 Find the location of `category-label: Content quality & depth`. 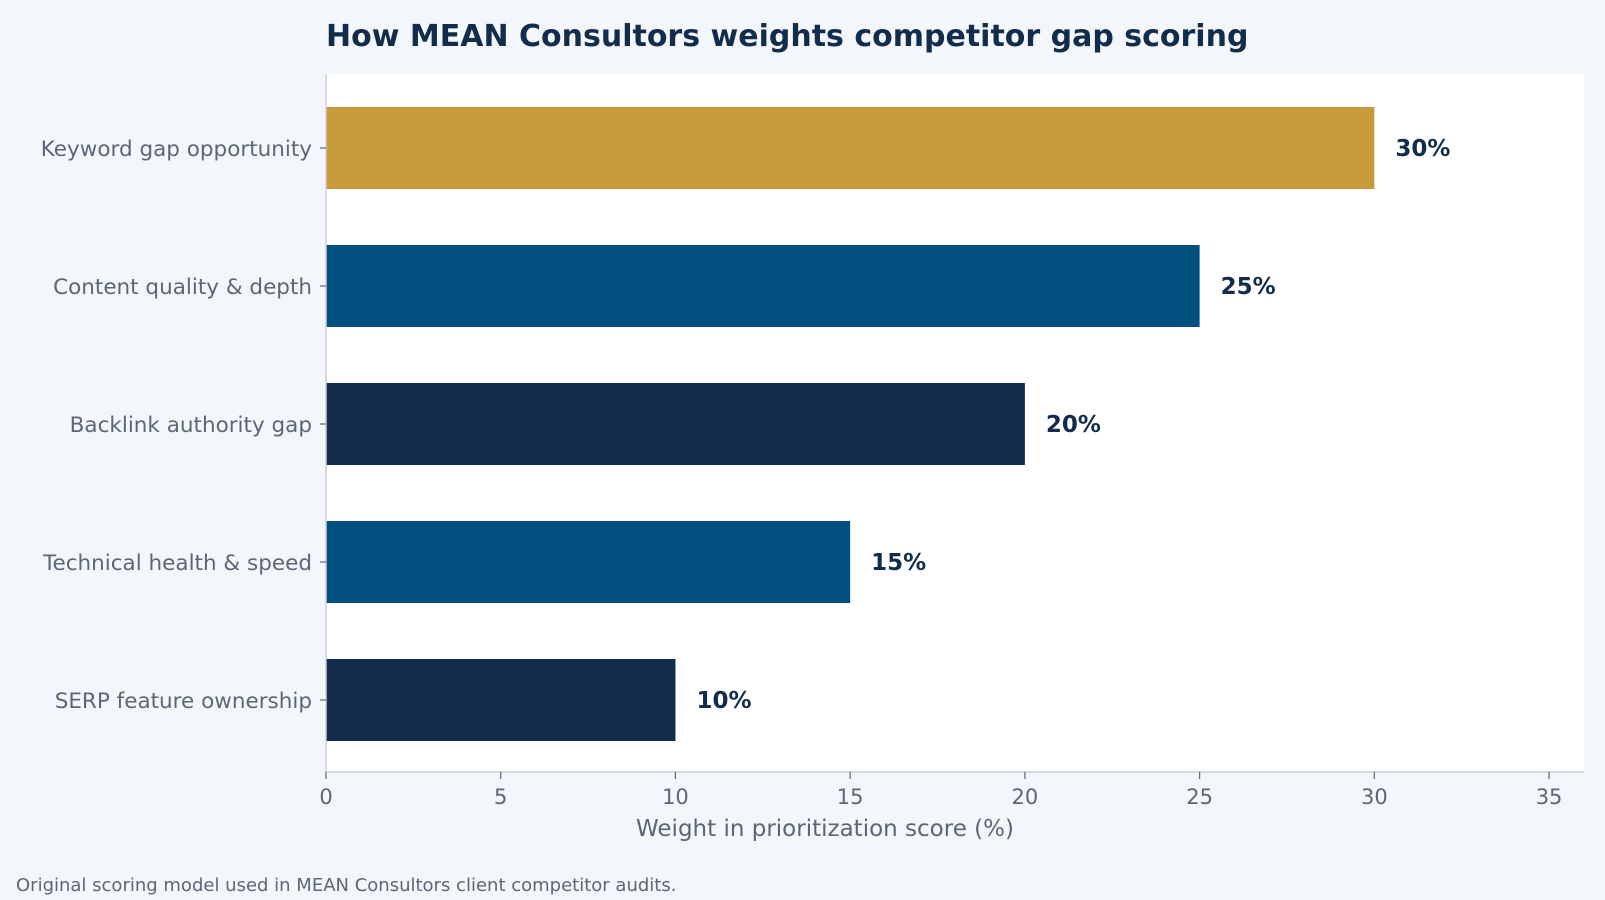

category-label: Content quality & depth is located at coordinates (182, 287).